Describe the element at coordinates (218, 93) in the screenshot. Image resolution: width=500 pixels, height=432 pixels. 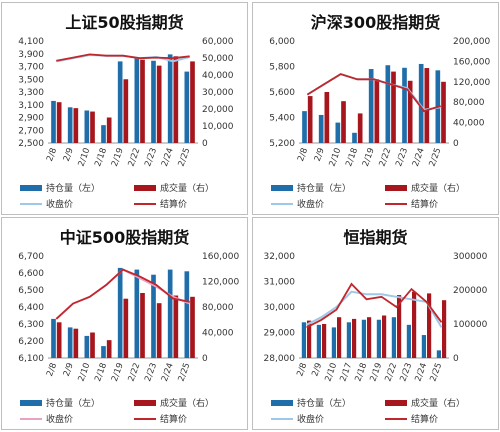
I see `right-tick-label: 30,000` at that location.